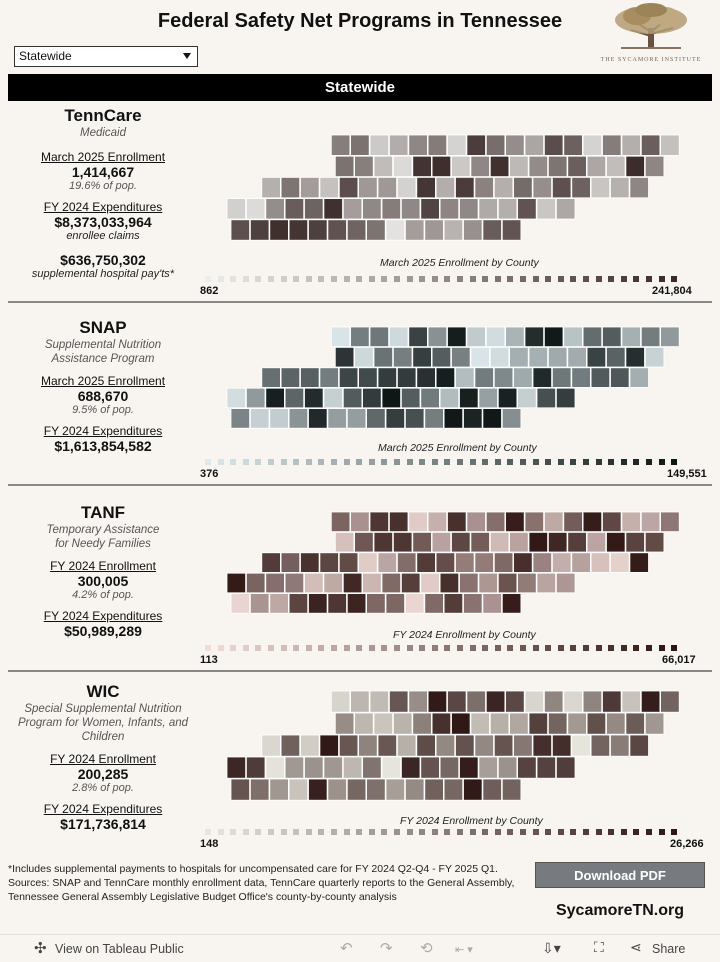  What do you see at coordinates (447, 563) in the screenshot?
I see `county-map` at bounding box center [447, 563].